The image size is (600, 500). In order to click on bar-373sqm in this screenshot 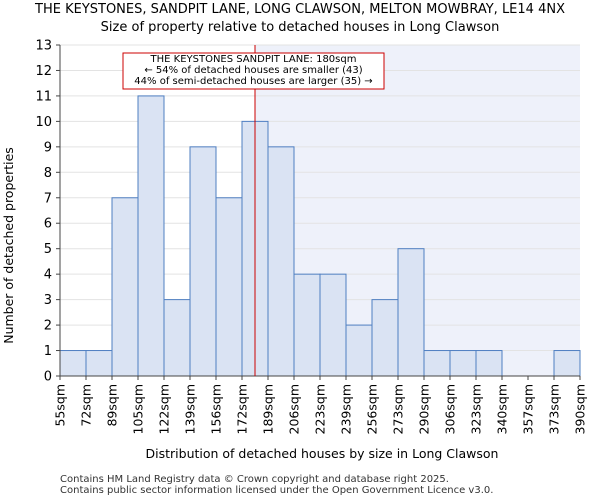, I will do `click(567, 363)`.